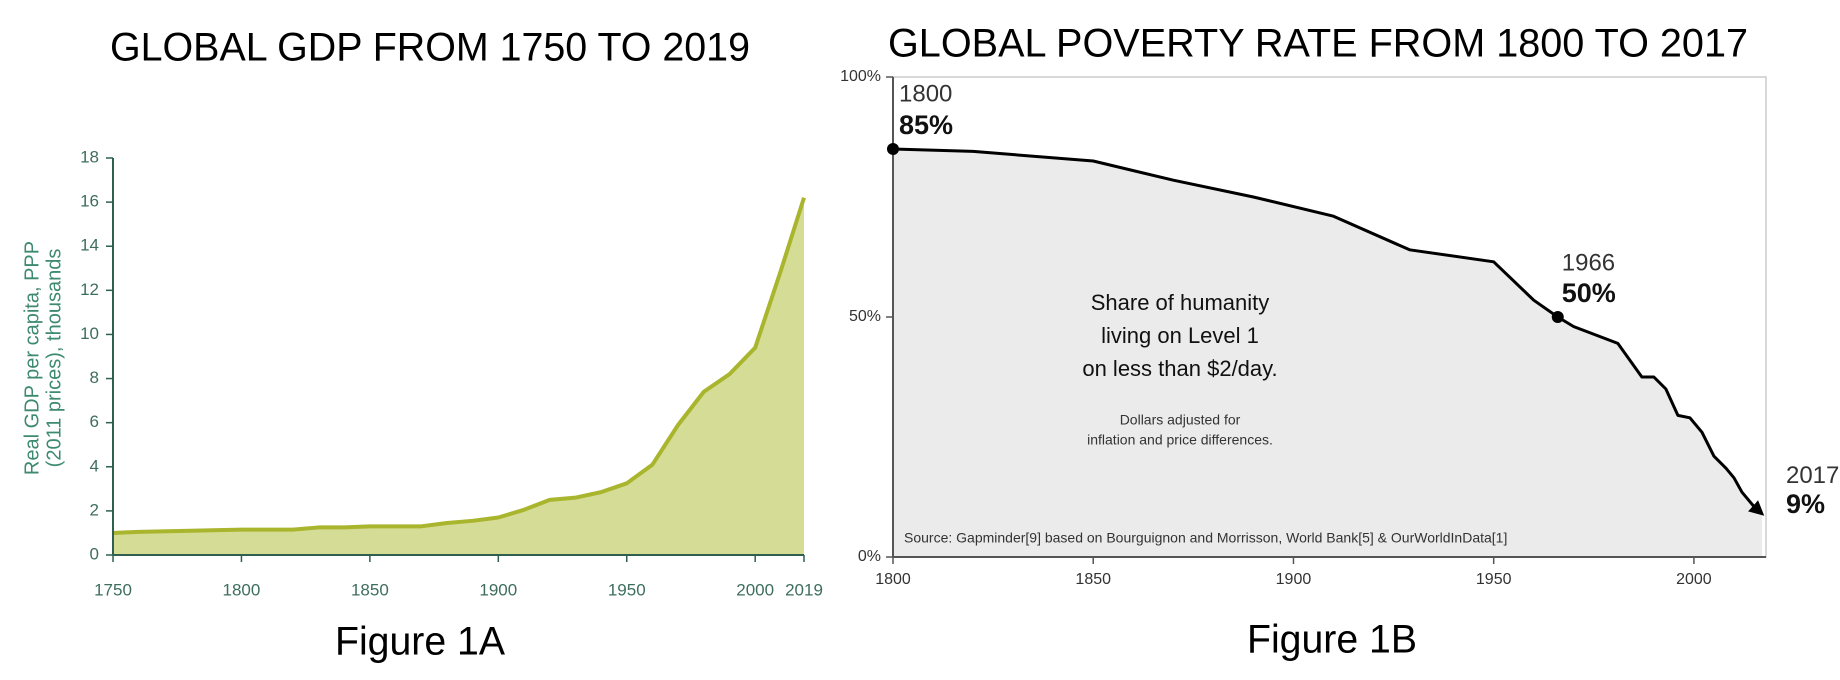  Describe the element at coordinates (94, 509) in the screenshot. I see `y-tick-label: 2` at that location.